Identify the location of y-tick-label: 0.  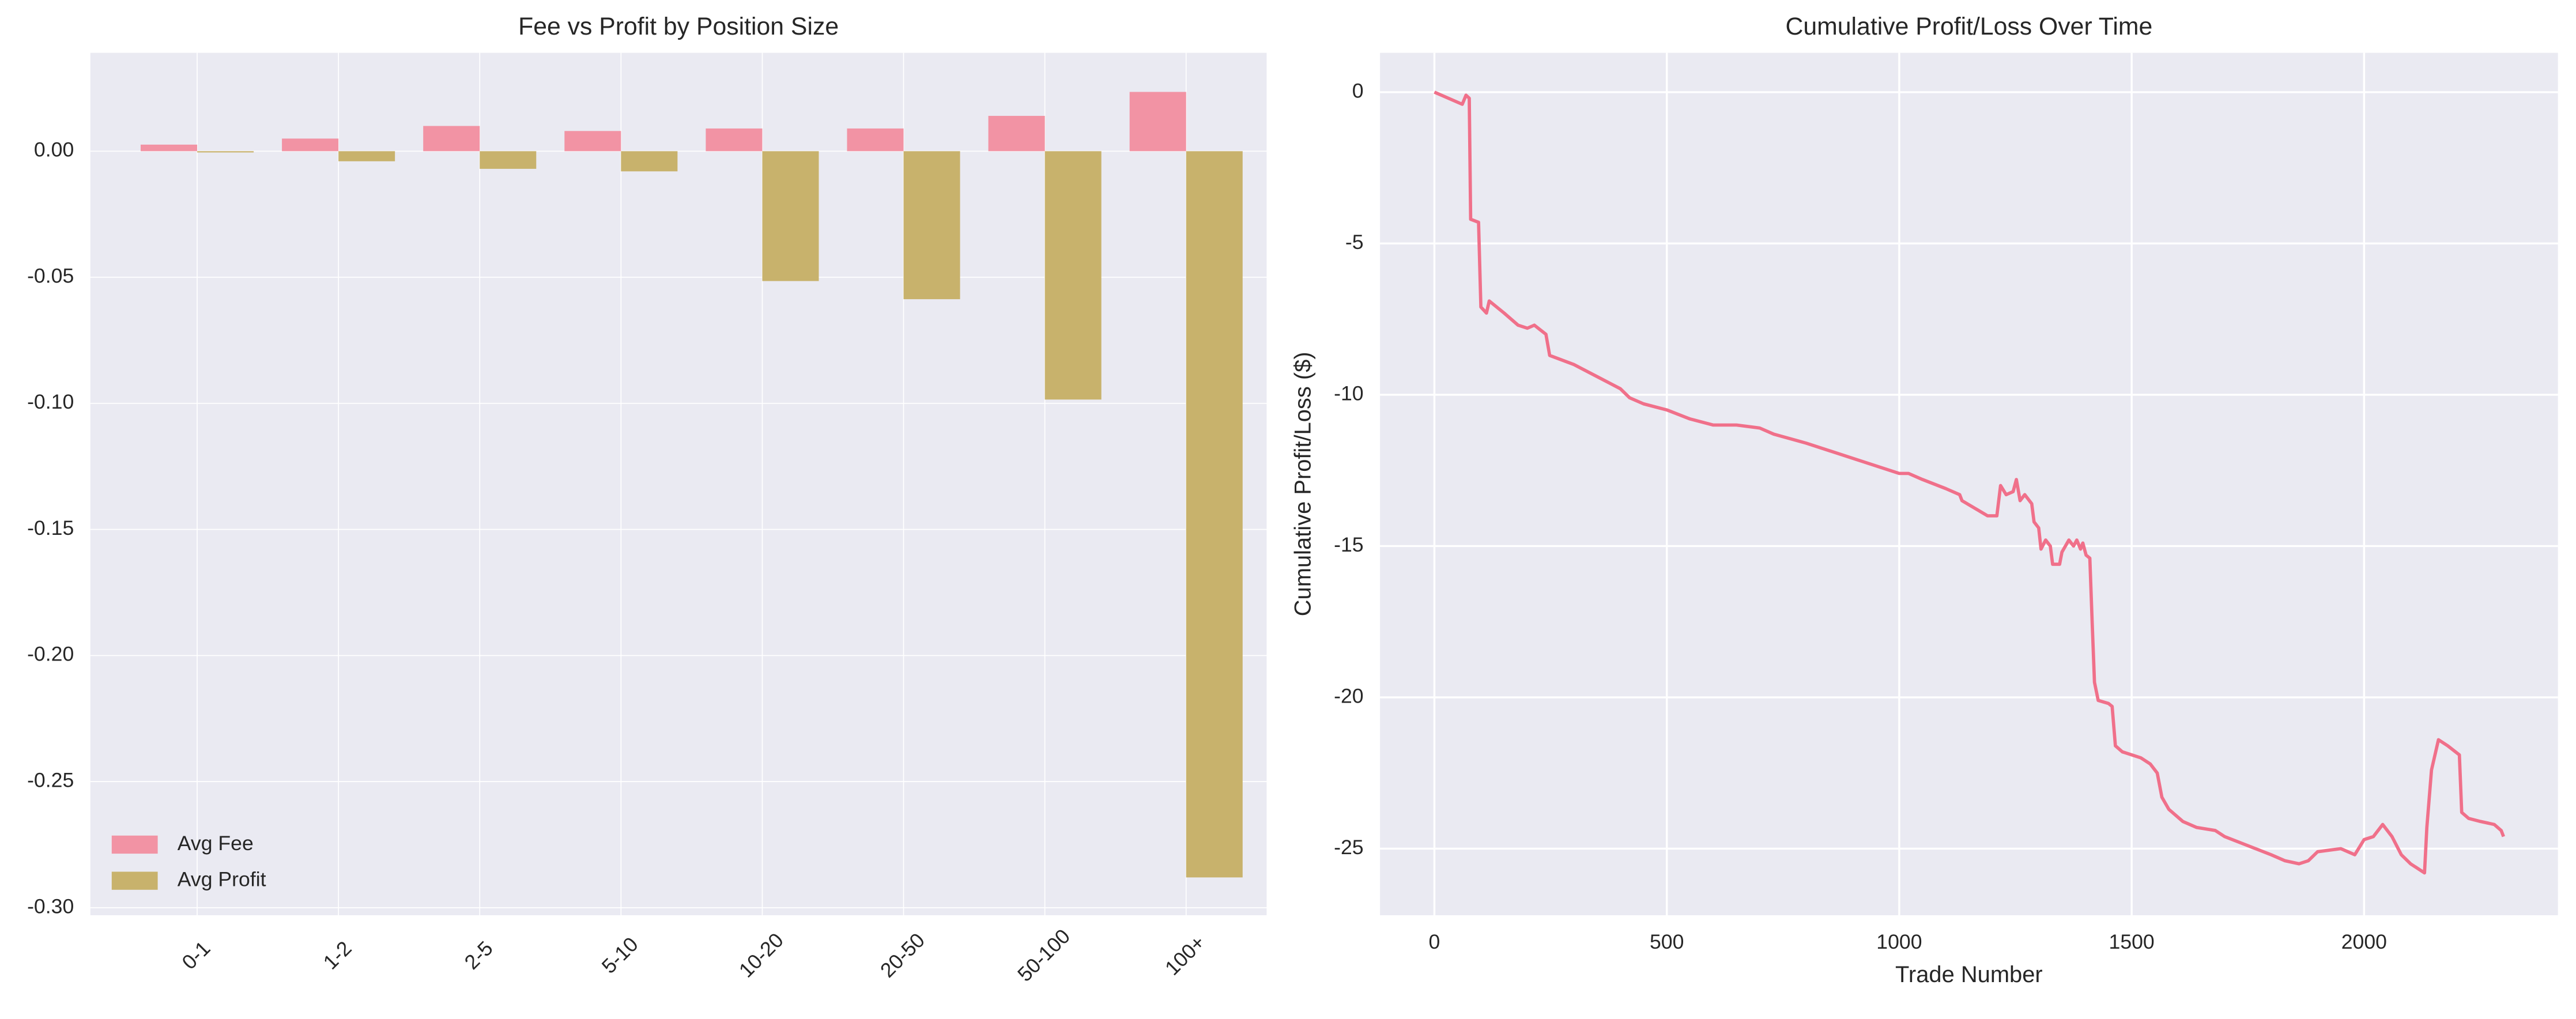
(1358, 90).